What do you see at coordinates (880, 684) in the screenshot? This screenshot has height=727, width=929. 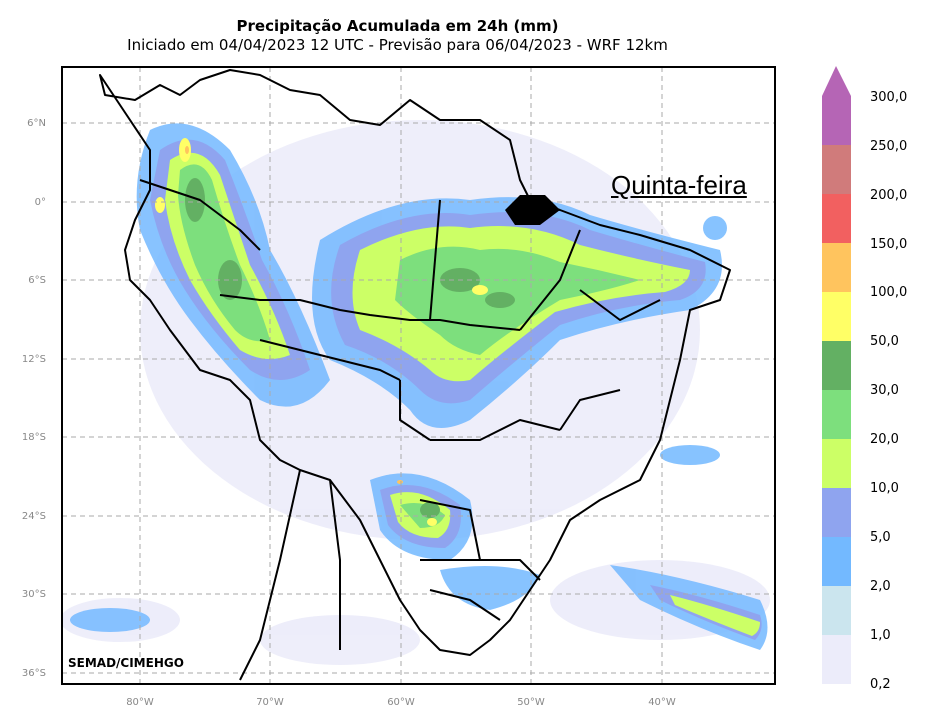 I see `colorbar-label: 0,2` at bounding box center [880, 684].